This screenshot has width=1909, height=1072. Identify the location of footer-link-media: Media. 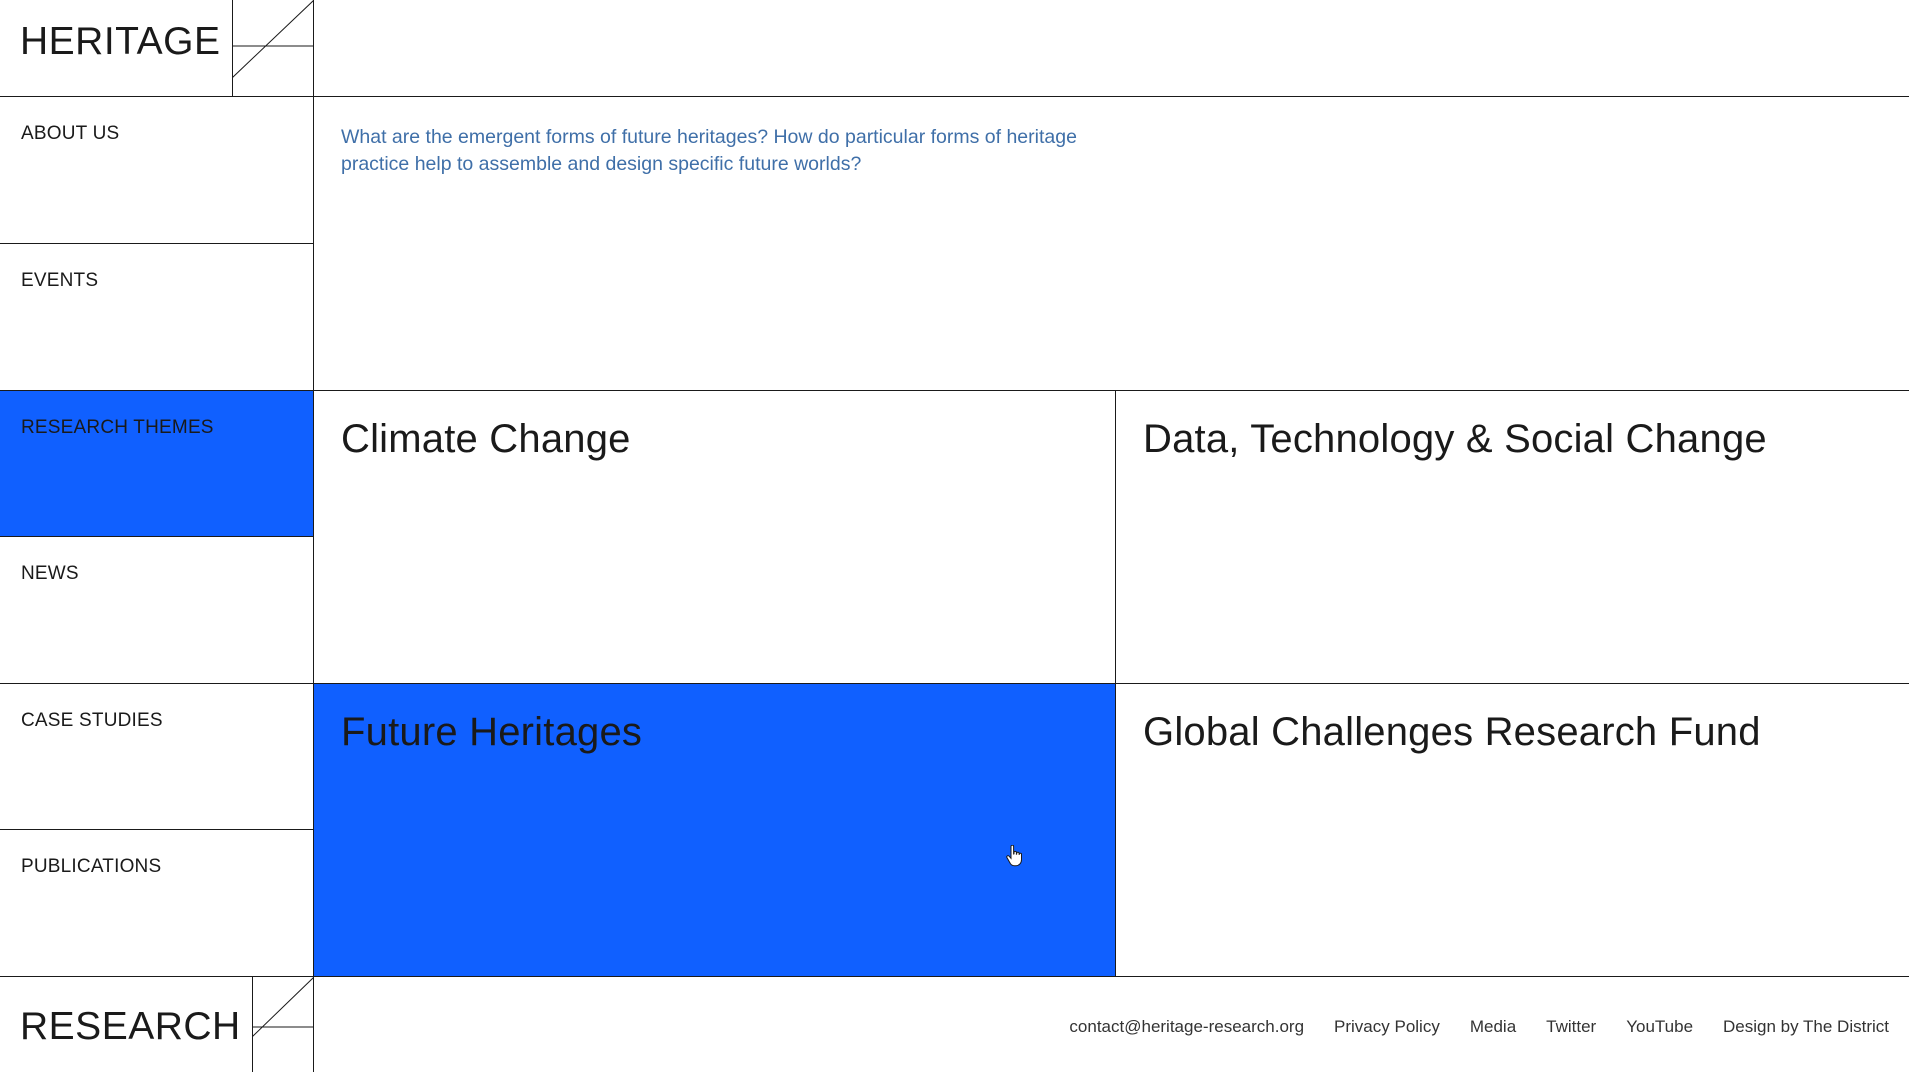
(1493, 1026).